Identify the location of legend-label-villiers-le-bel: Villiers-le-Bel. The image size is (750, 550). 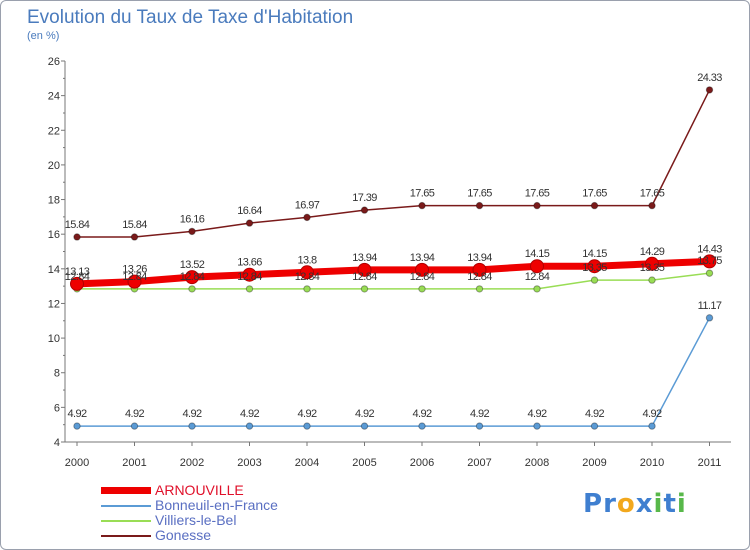
(196, 520).